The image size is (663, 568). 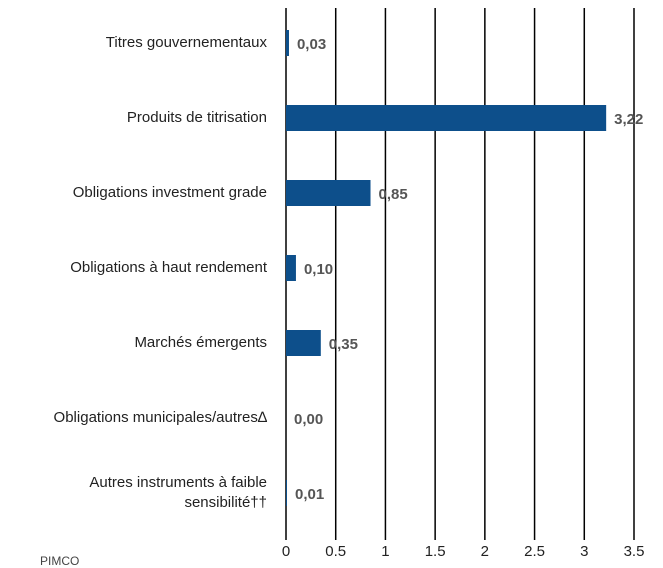 I want to click on value-label: 0,85, so click(x=393, y=194).